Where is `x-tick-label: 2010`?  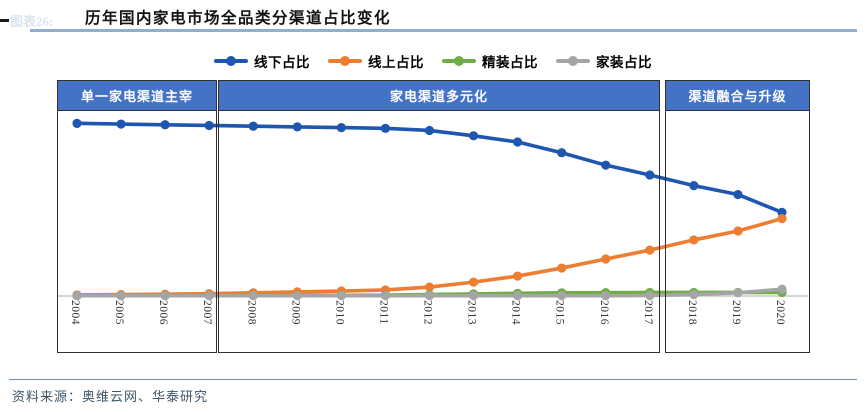
x-tick-label: 2010 is located at coordinates (339, 312).